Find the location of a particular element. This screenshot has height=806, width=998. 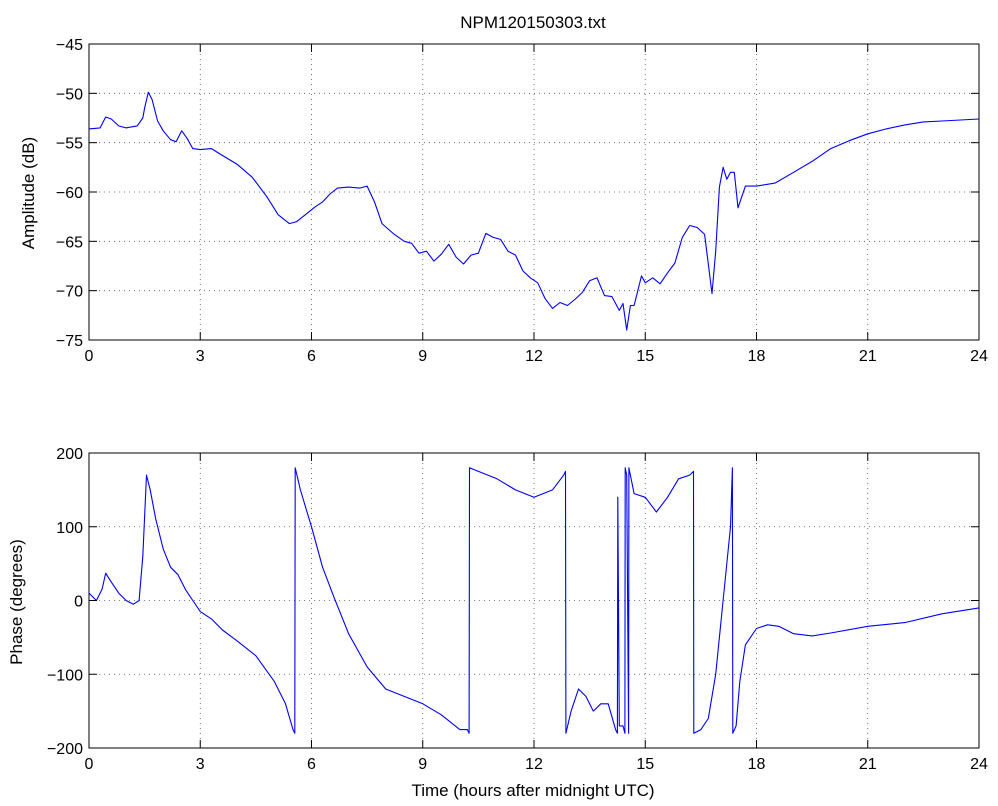

phase-x-tick-label: 15 is located at coordinates (645, 764).